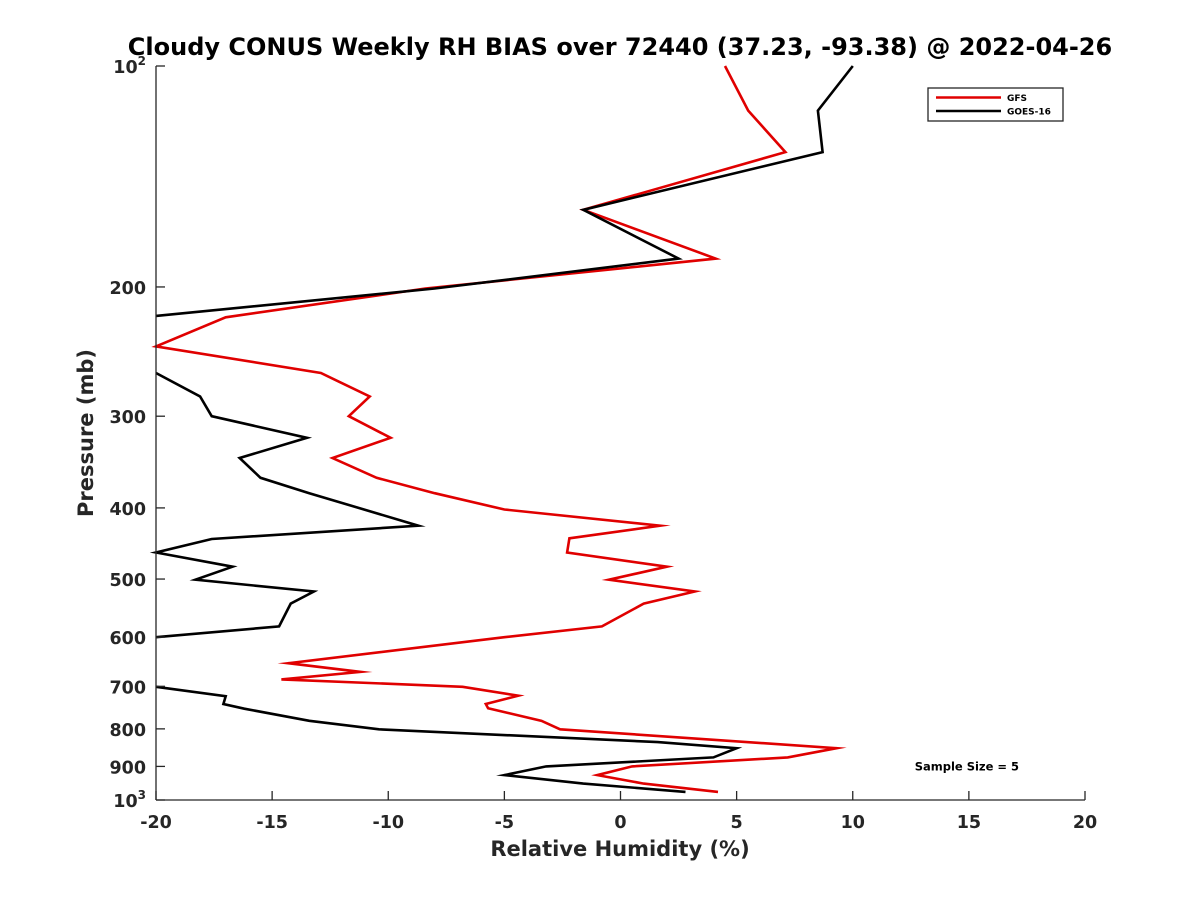  What do you see at coordinates (127, 688) in the screenshot?
I see `y-tick-label: 700` at bounding box center [127, 688].